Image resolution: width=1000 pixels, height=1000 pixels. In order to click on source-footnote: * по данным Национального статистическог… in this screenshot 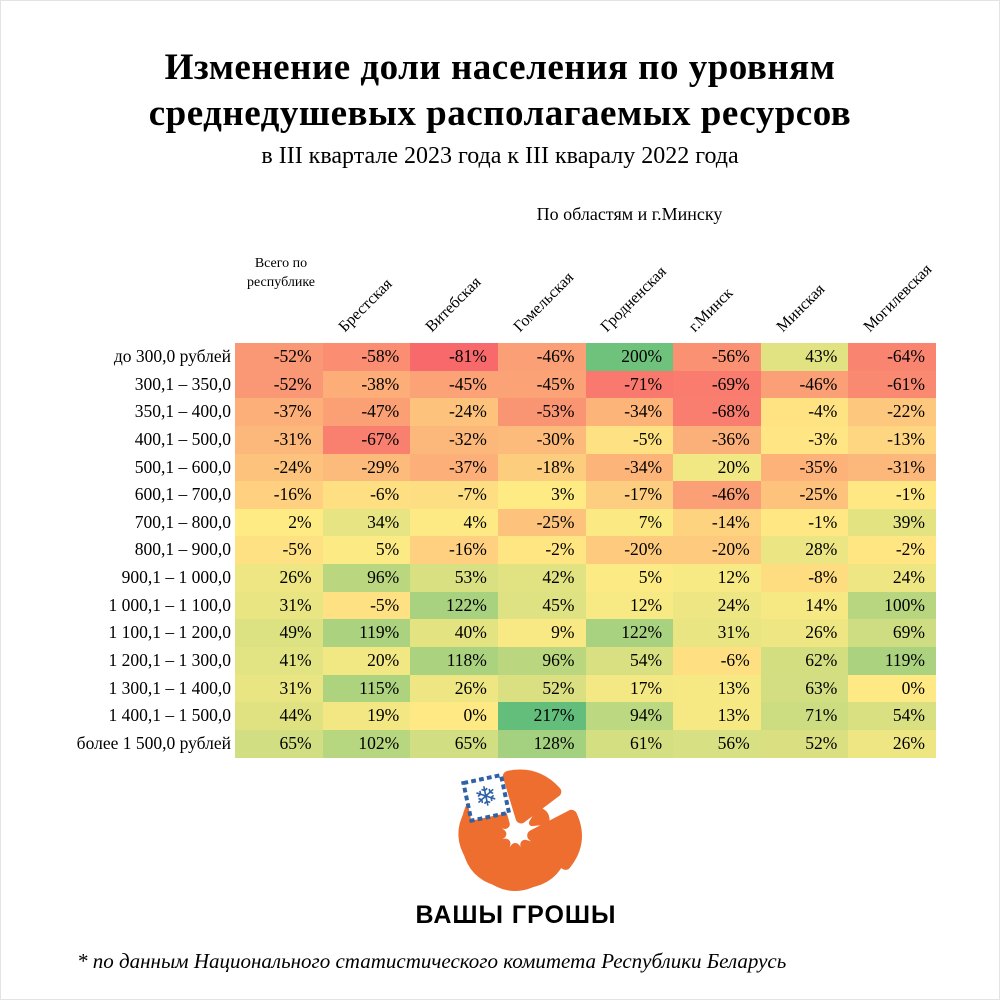, I will do `click(432, 961)`.